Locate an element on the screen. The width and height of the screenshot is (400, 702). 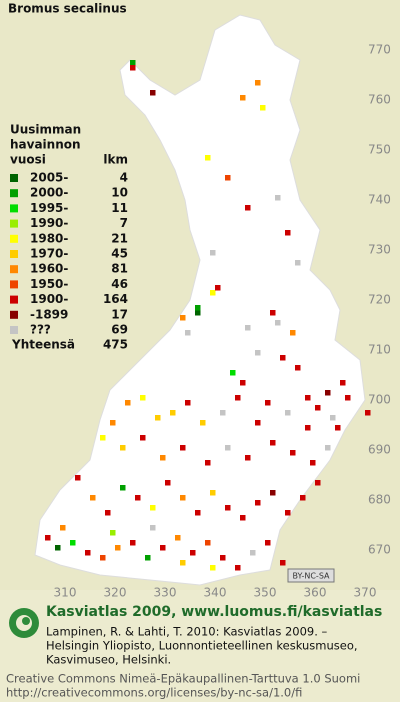
legend-count: 164 is located at coordinates (115, 299).